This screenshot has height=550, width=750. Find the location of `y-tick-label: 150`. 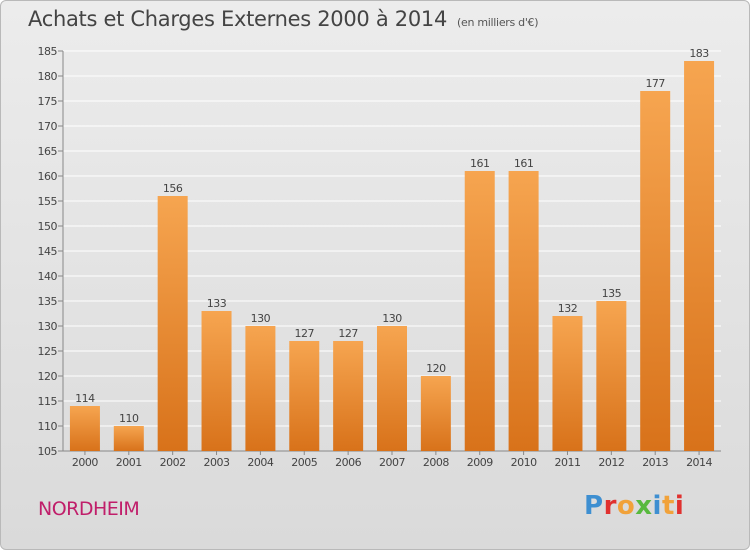

y-tick-label: 150 is located at coordinates (48, 226).